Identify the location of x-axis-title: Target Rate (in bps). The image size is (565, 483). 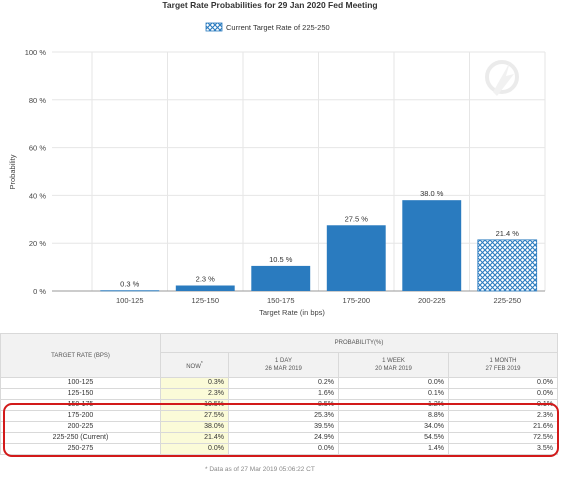
(292, 312).